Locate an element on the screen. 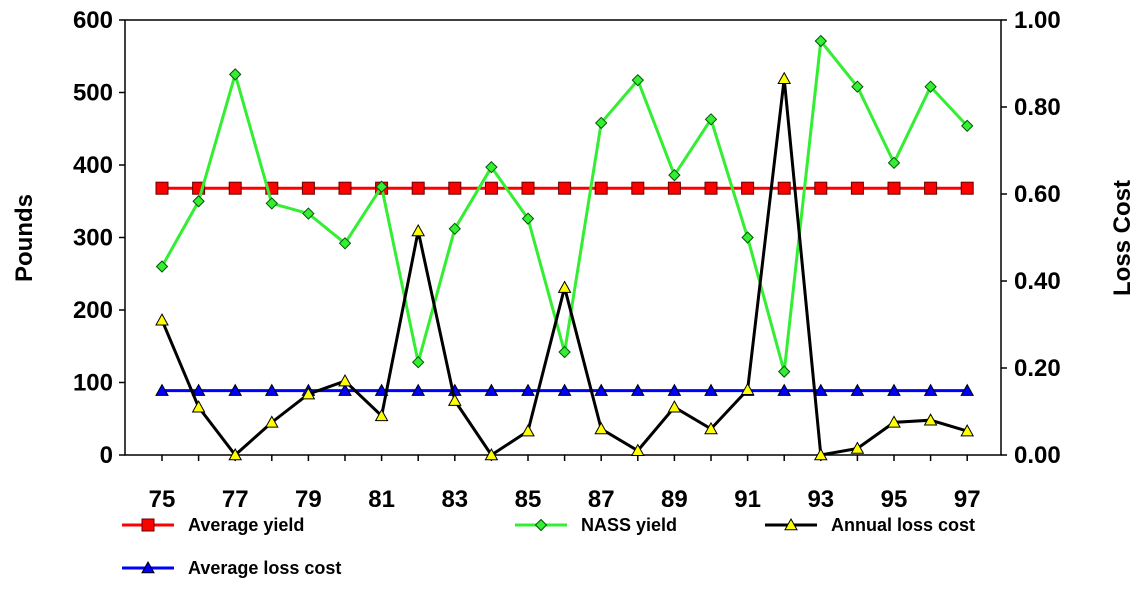 The height and width of the screenshot is (609, 1132). legend-item-nass-yield: NASS yield is located at coordinates (596, 525).